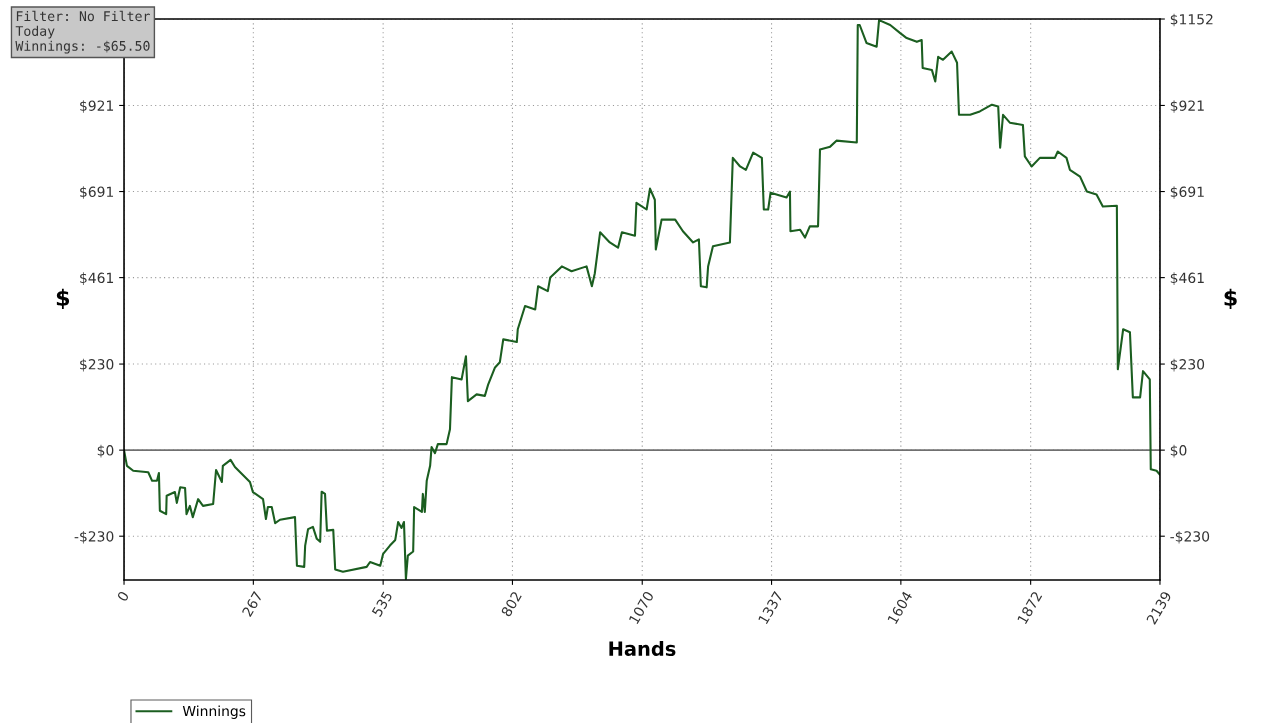  Describe the element at coordinates (83, 16) in the screenshot. I see `annotation: Filter: No Filter` at that location.